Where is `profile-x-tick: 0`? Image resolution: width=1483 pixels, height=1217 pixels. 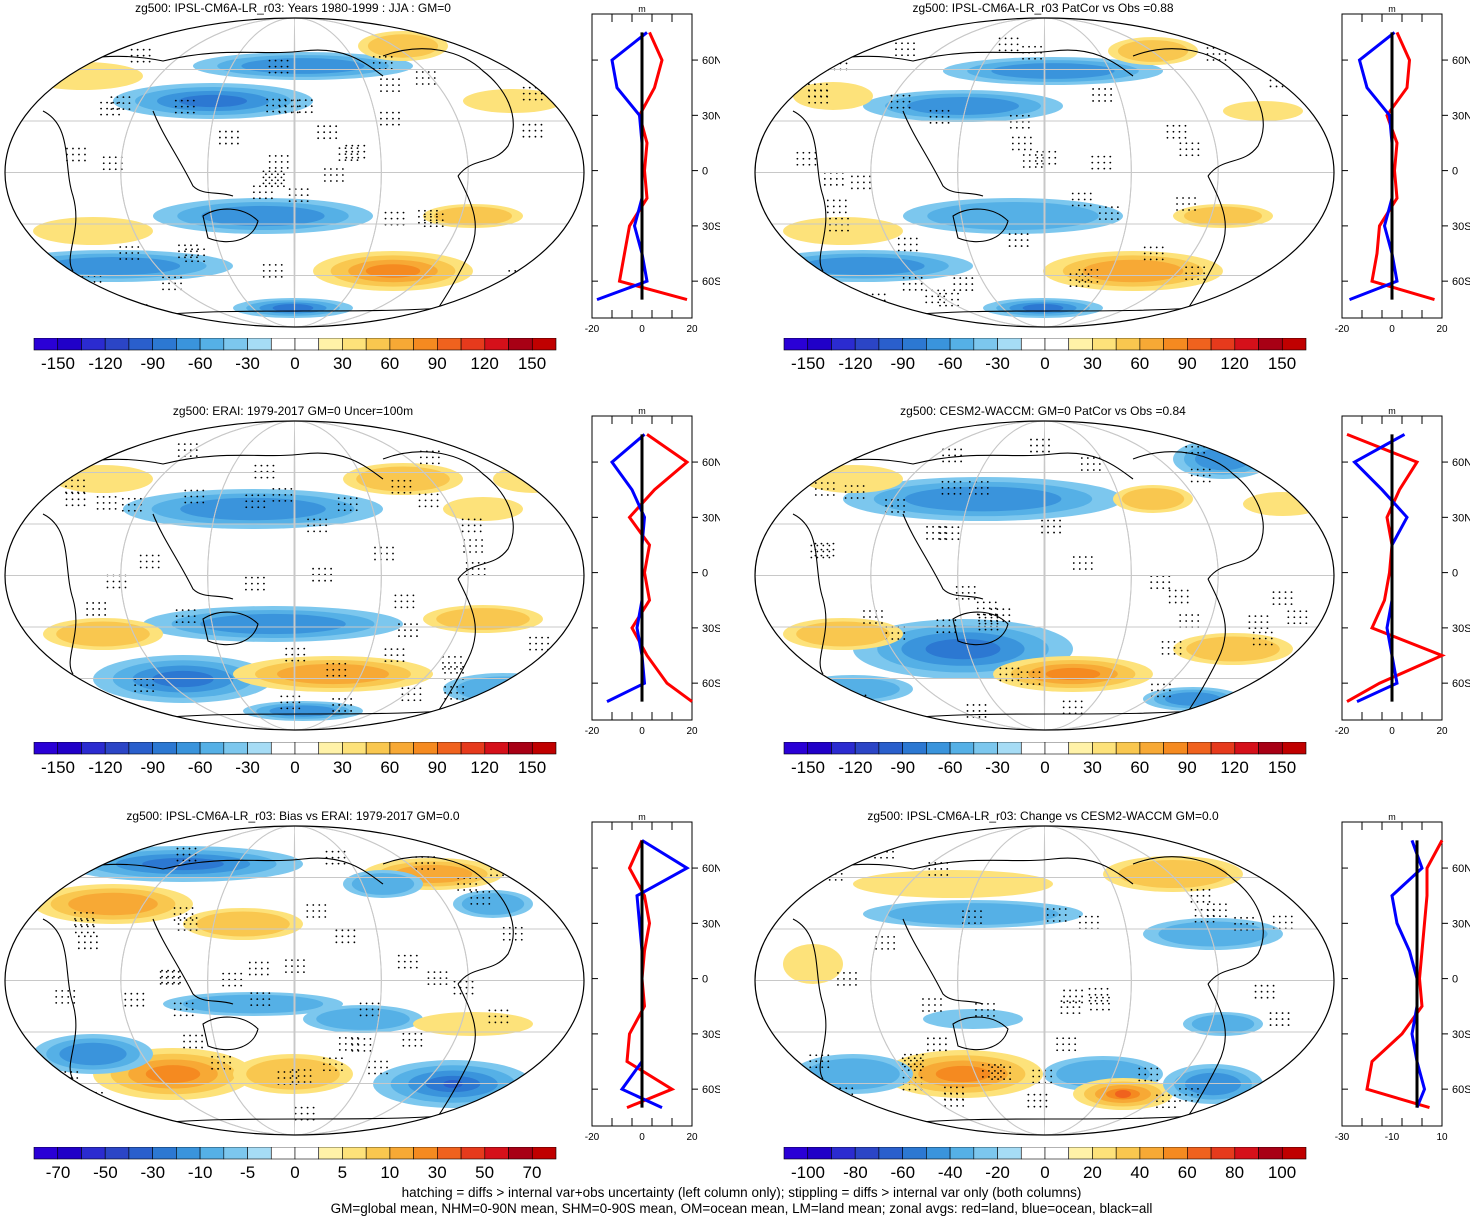 profile-x-tick: 0 is located at coordinates (1392, 329).